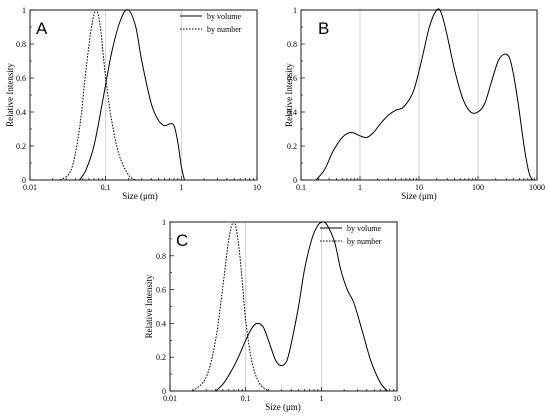 The height and width of the screenshot is (417, 550). What do you see at coordinates (323, 28) in the screenshot?
I see `panel-letter: B` at bounding box center [323, 28].